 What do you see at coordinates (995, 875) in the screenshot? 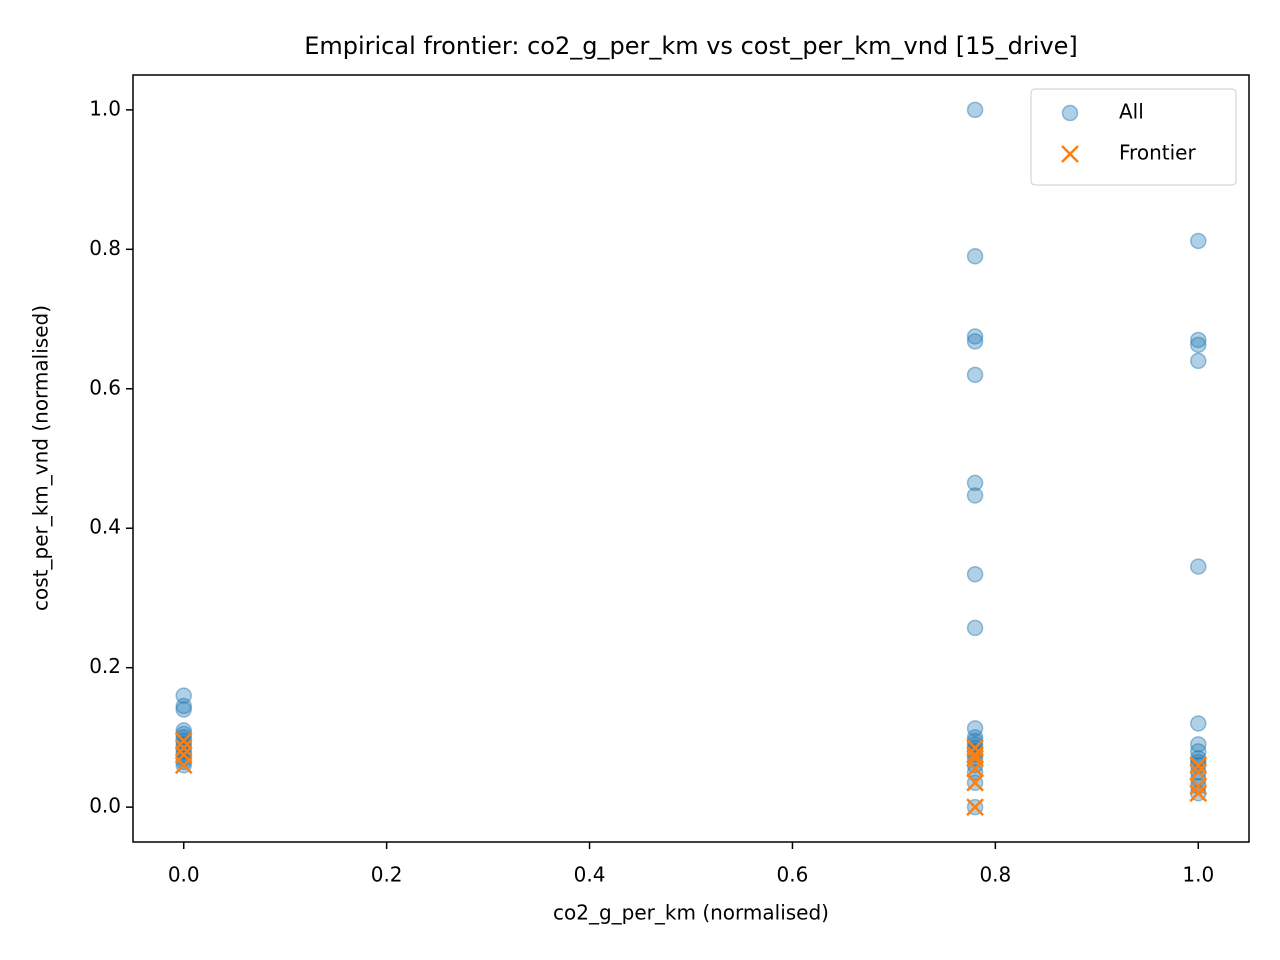
I see `x-tick-label: 0.8` at bounding box center [995, 875].